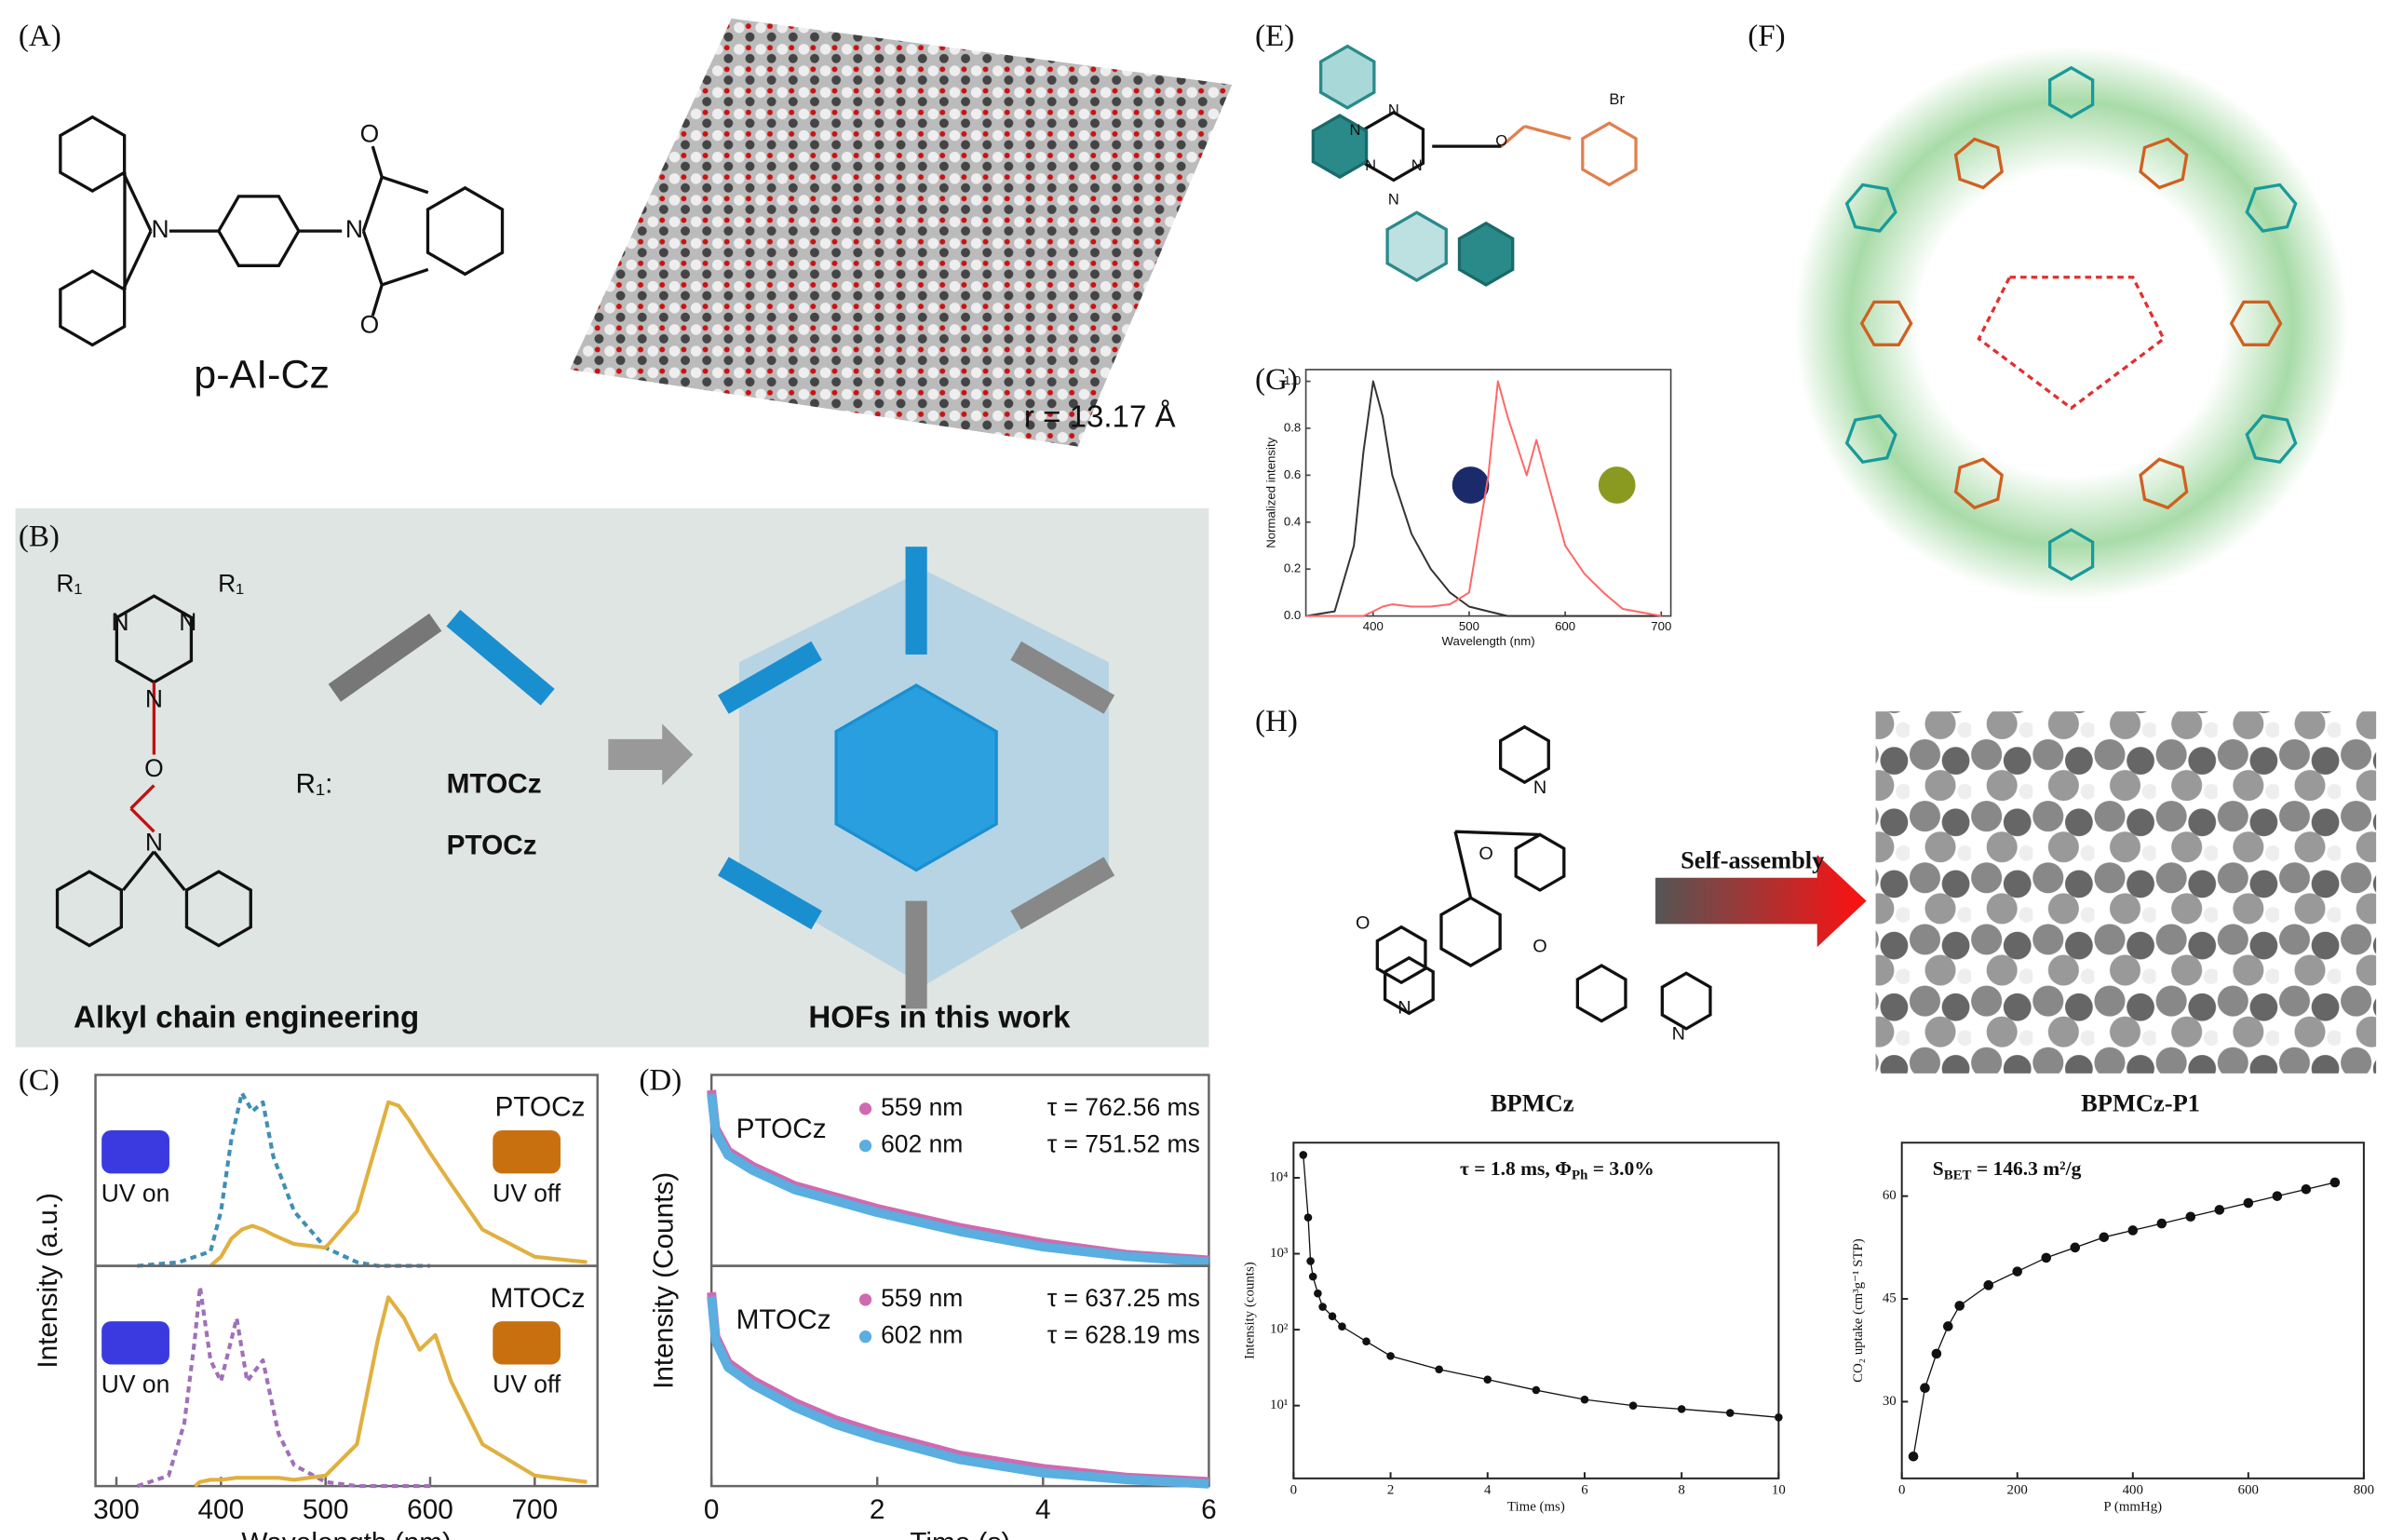 This screenshot has width=2390, height=1540. What do you see at coordinates (1890, 1298) in the screenshot?
I see `y-tick-label: 45` at bounding box center [1890, 1298].